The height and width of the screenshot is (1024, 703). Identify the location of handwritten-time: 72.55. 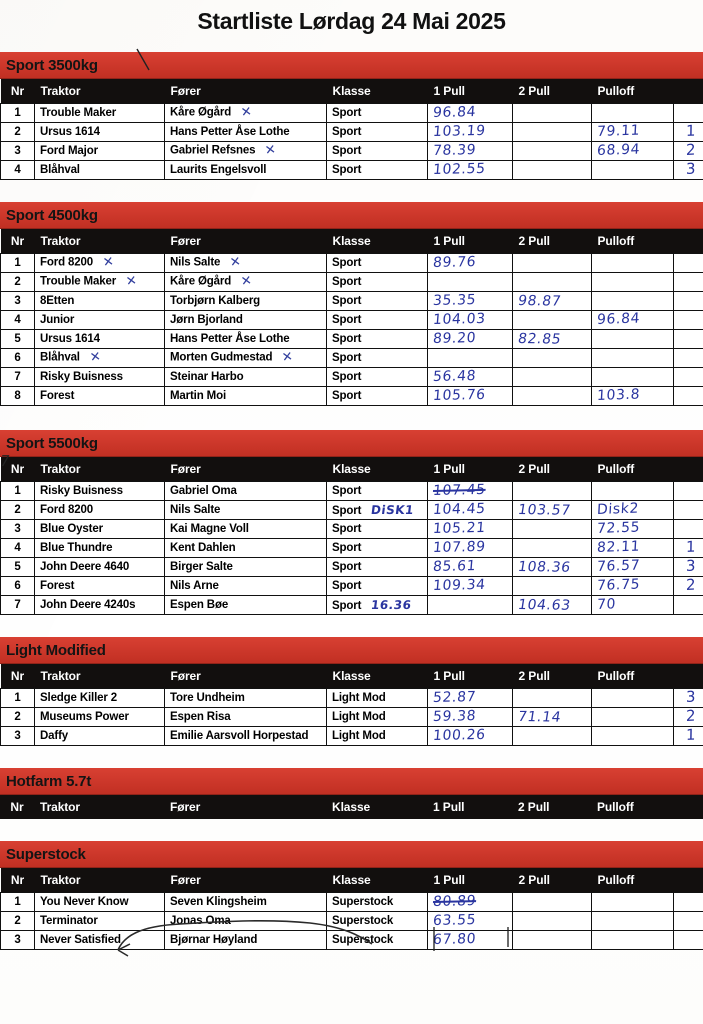
(618, 528).